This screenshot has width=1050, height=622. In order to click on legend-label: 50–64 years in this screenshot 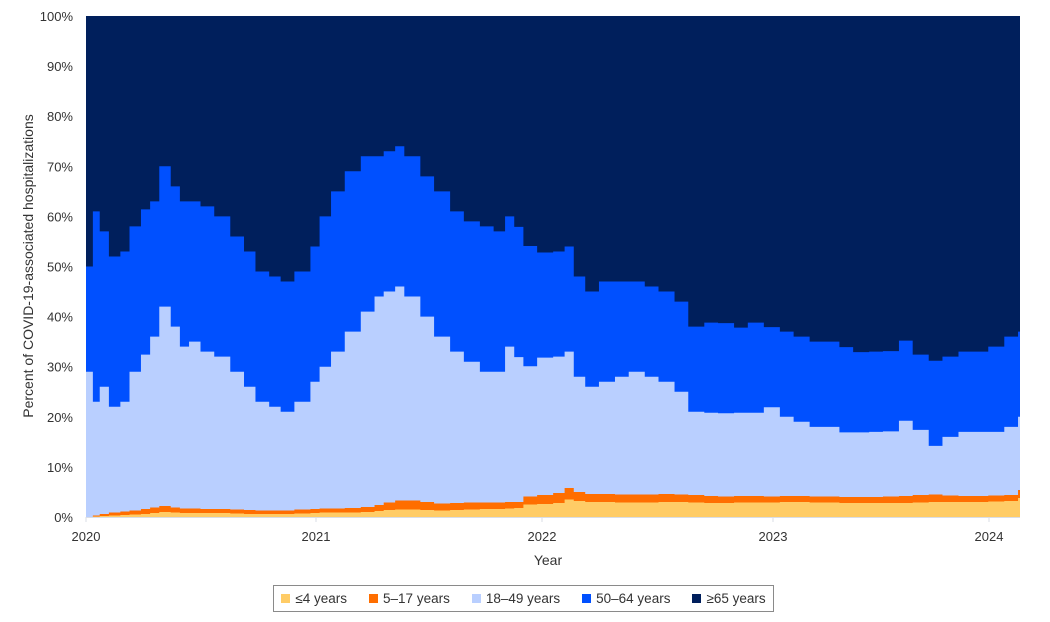, I will do `click(633, 598)`.